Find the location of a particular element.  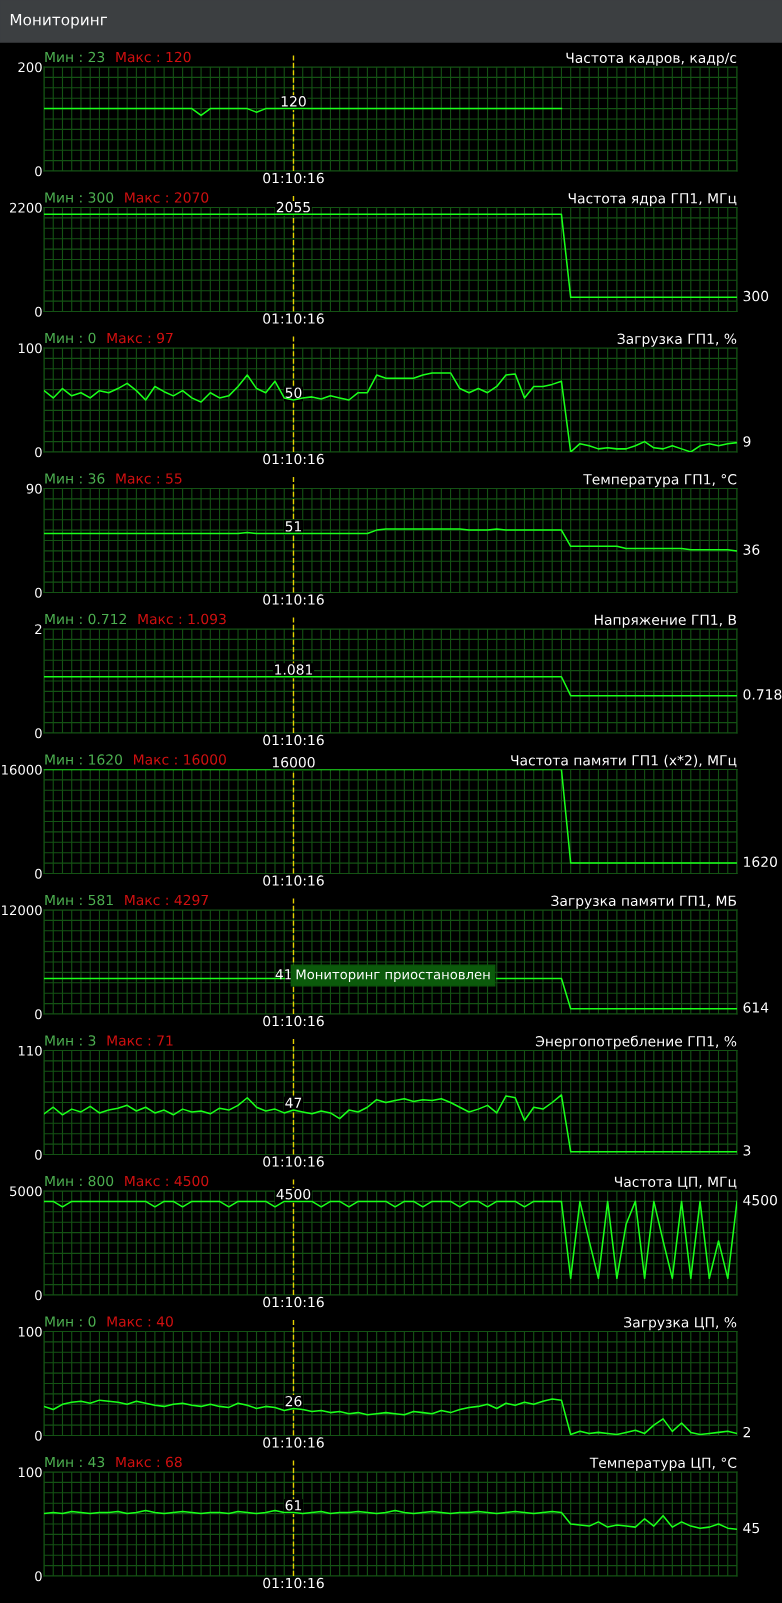

chart-title: Загрузка памяти ГП1, МБ is located at coordinates (644, 902).